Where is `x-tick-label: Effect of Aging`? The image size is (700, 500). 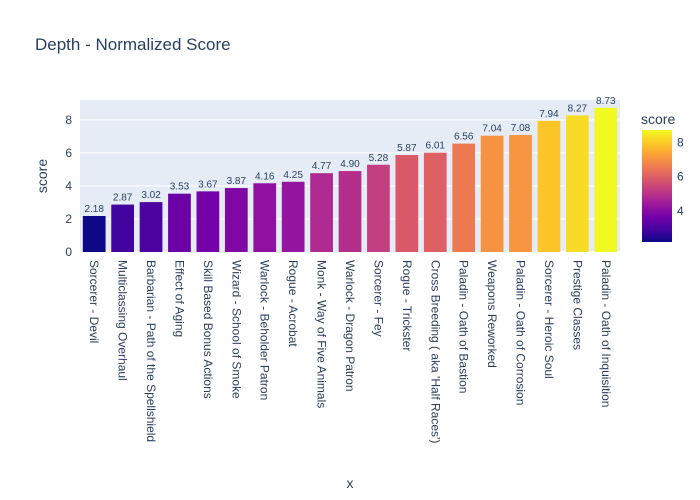
x-tick-label: Effect of Aging is located at coordinates (179, 298).